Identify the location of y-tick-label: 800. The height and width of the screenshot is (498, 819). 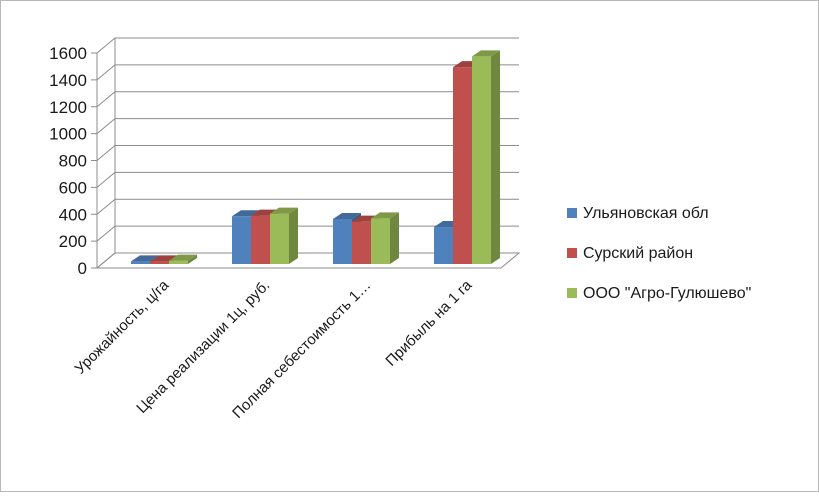
(73, 161).